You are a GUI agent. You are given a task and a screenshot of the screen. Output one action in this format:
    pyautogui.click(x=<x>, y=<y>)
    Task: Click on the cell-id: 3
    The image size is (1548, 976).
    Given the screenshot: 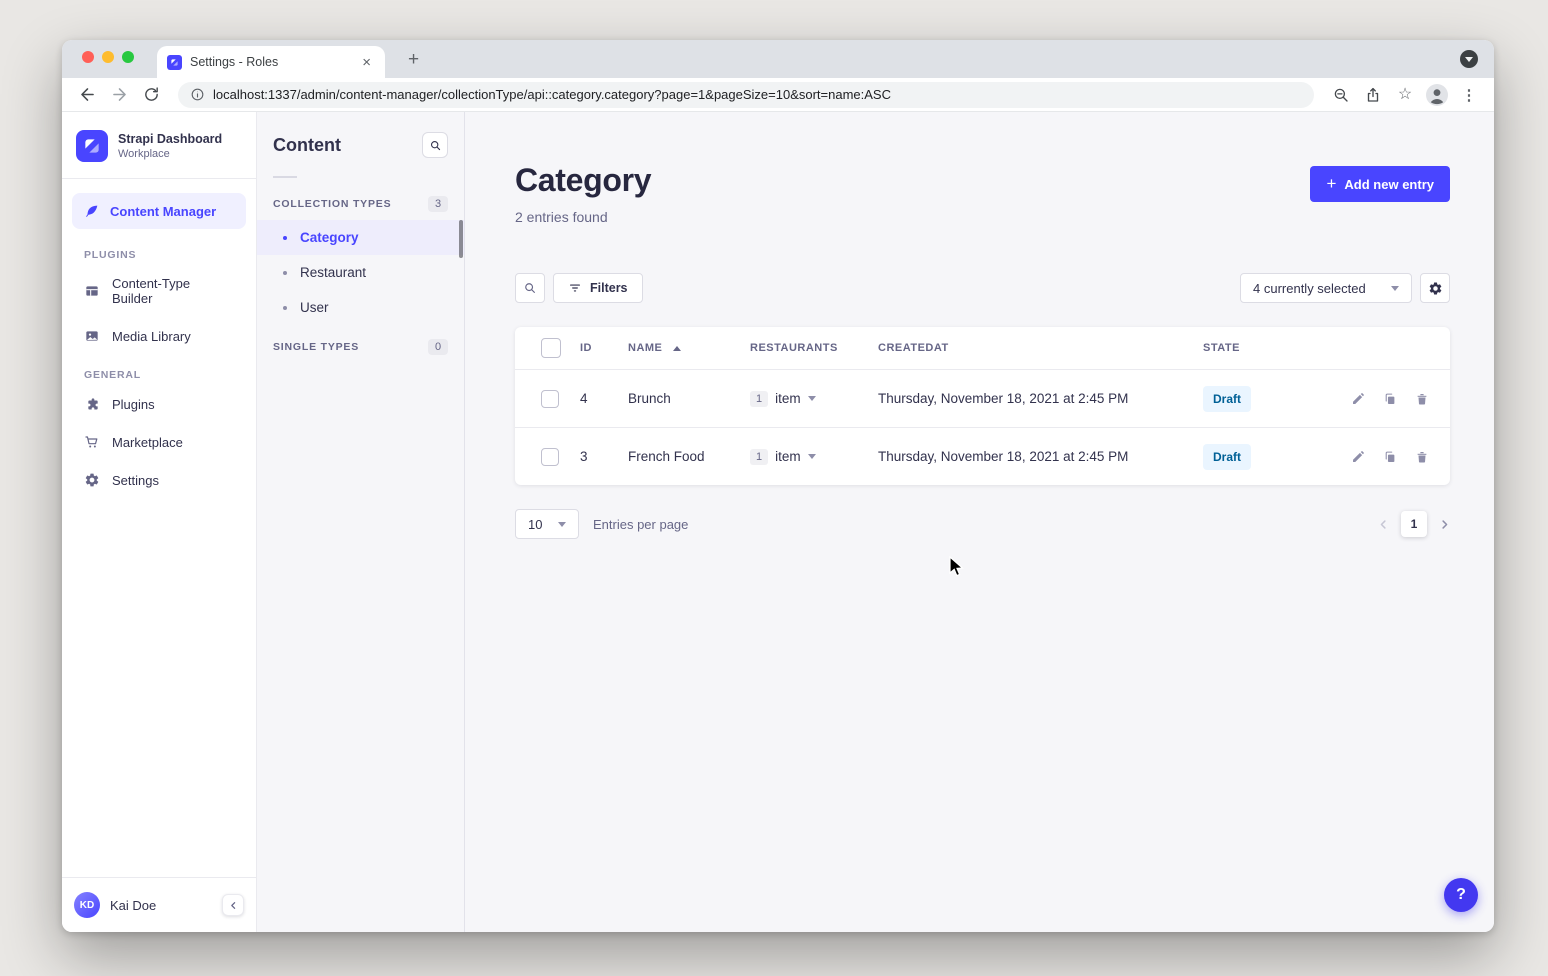 What is the action you would take?
    pyautogui.click(x=584, y=456)
    